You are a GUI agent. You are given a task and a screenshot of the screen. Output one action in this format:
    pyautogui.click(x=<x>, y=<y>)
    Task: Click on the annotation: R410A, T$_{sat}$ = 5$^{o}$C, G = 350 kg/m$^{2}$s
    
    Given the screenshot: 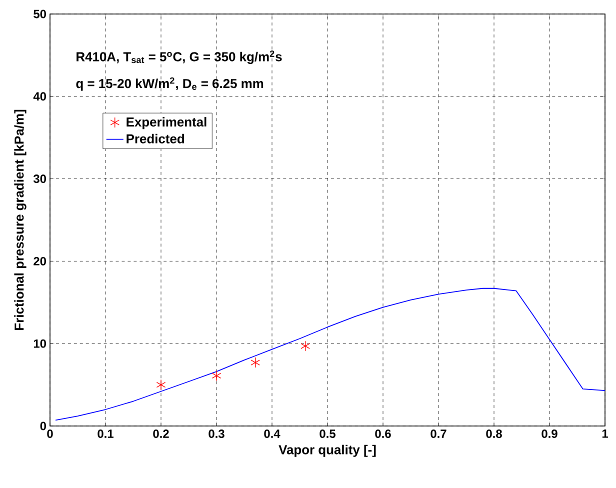 What is the action you would take?
    pyautogui.click(x=179, y=57)
    